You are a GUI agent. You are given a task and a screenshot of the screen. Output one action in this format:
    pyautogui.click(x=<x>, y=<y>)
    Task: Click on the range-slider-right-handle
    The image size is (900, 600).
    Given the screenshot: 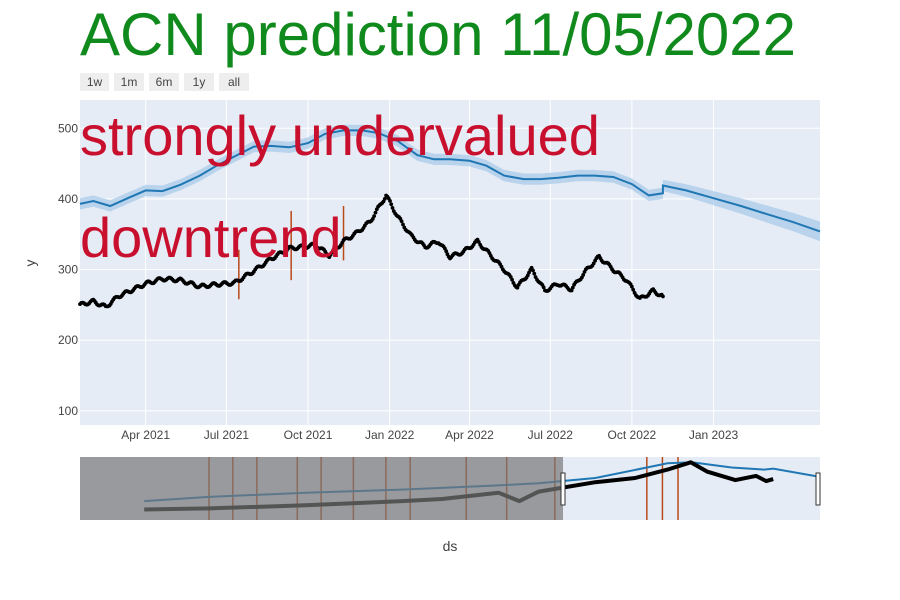 What is the action you would take?
    pyautogui.click(x=818, y=489)
    